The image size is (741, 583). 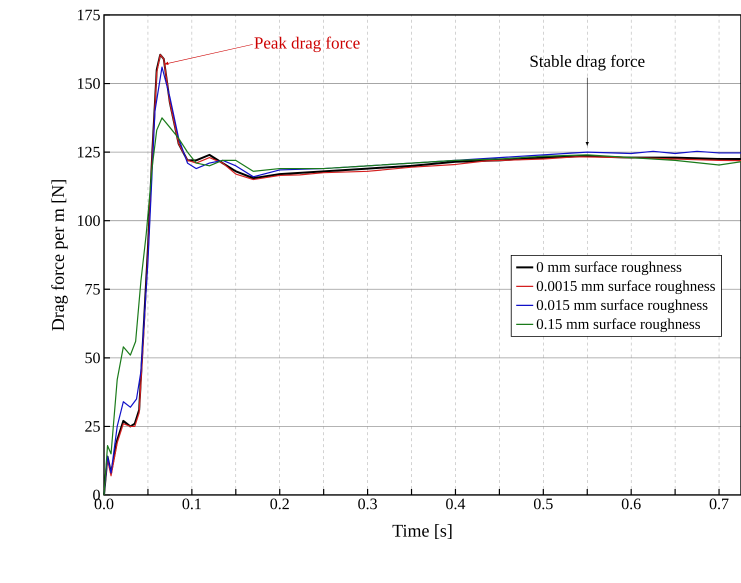 What do you see at coordinates (631, 504) in the screenshot?
I see `x-tick-label: 0.6` at bounding box center [631, 504].